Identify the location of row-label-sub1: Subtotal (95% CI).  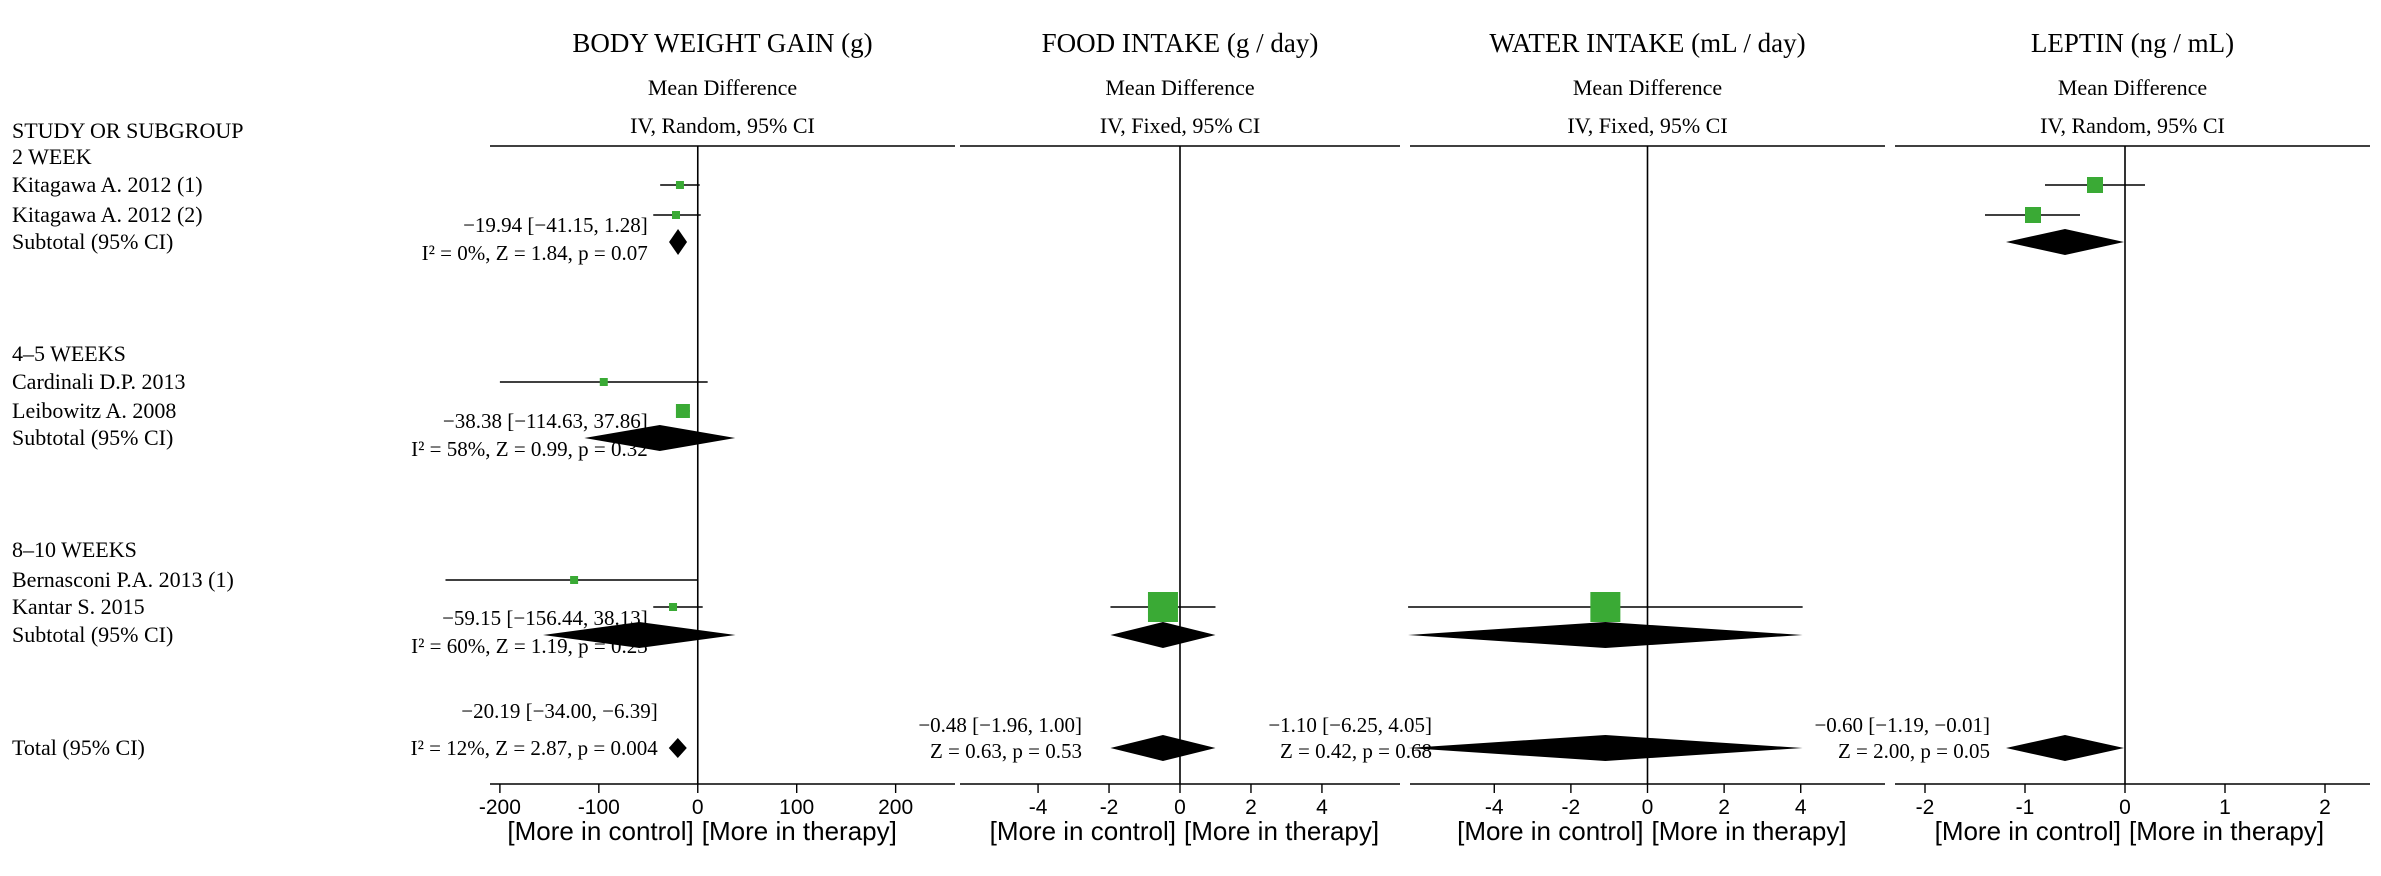
(92, 241).